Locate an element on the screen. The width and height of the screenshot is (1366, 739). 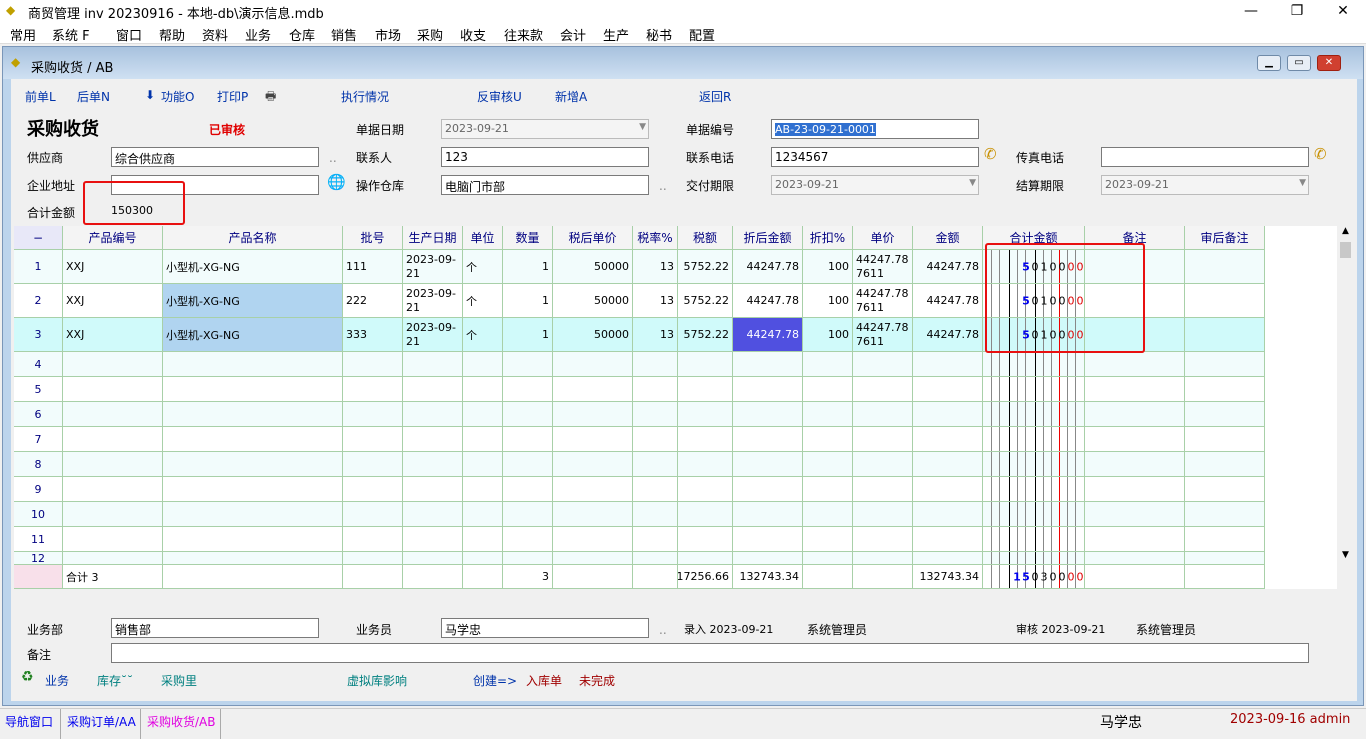
column-header: 审后备注 is located at coordinates (1225, 238).